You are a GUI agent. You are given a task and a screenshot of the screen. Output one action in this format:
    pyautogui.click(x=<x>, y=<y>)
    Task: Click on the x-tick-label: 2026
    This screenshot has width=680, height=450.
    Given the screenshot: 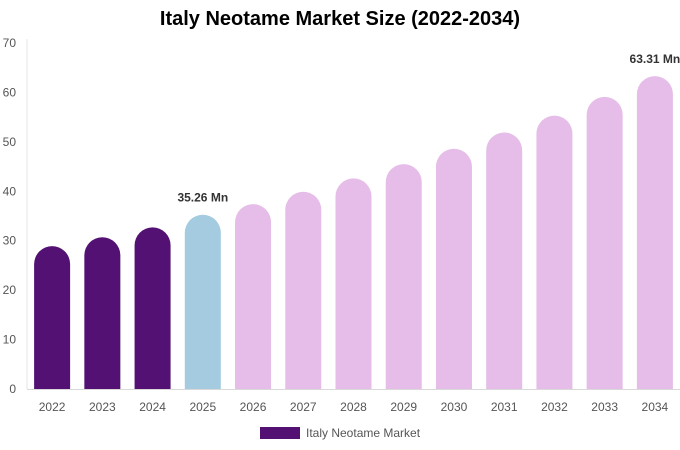 What is the action you would take?
    pyautogui.click(x=253, y=407)
    